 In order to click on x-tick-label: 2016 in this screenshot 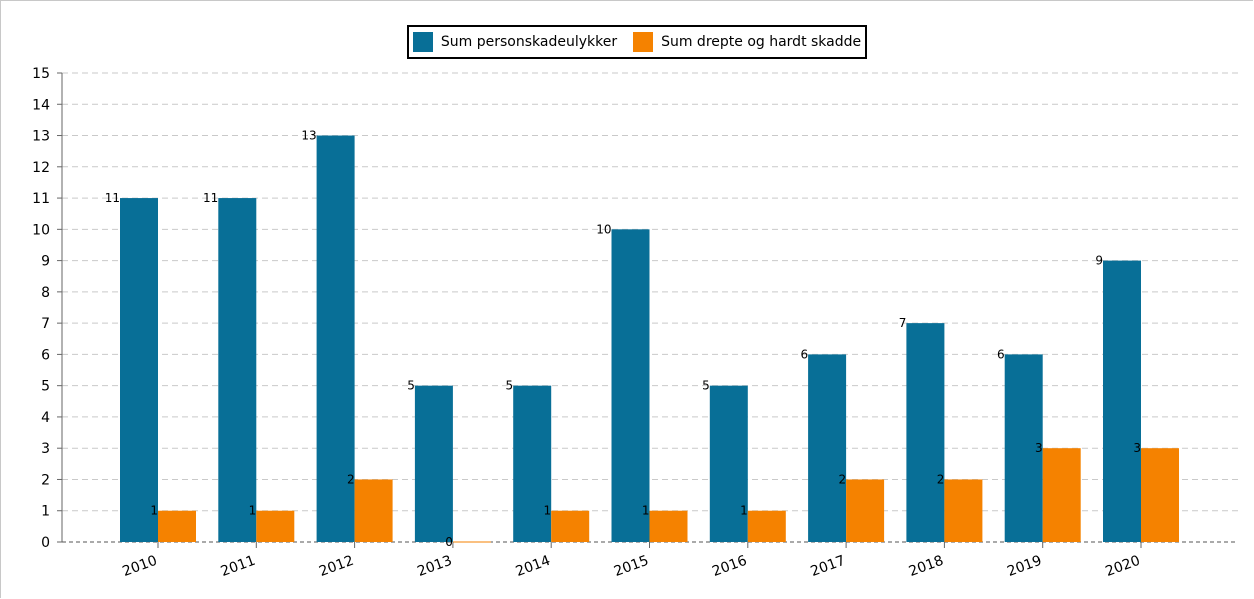, I will do `click(729, 566)`.